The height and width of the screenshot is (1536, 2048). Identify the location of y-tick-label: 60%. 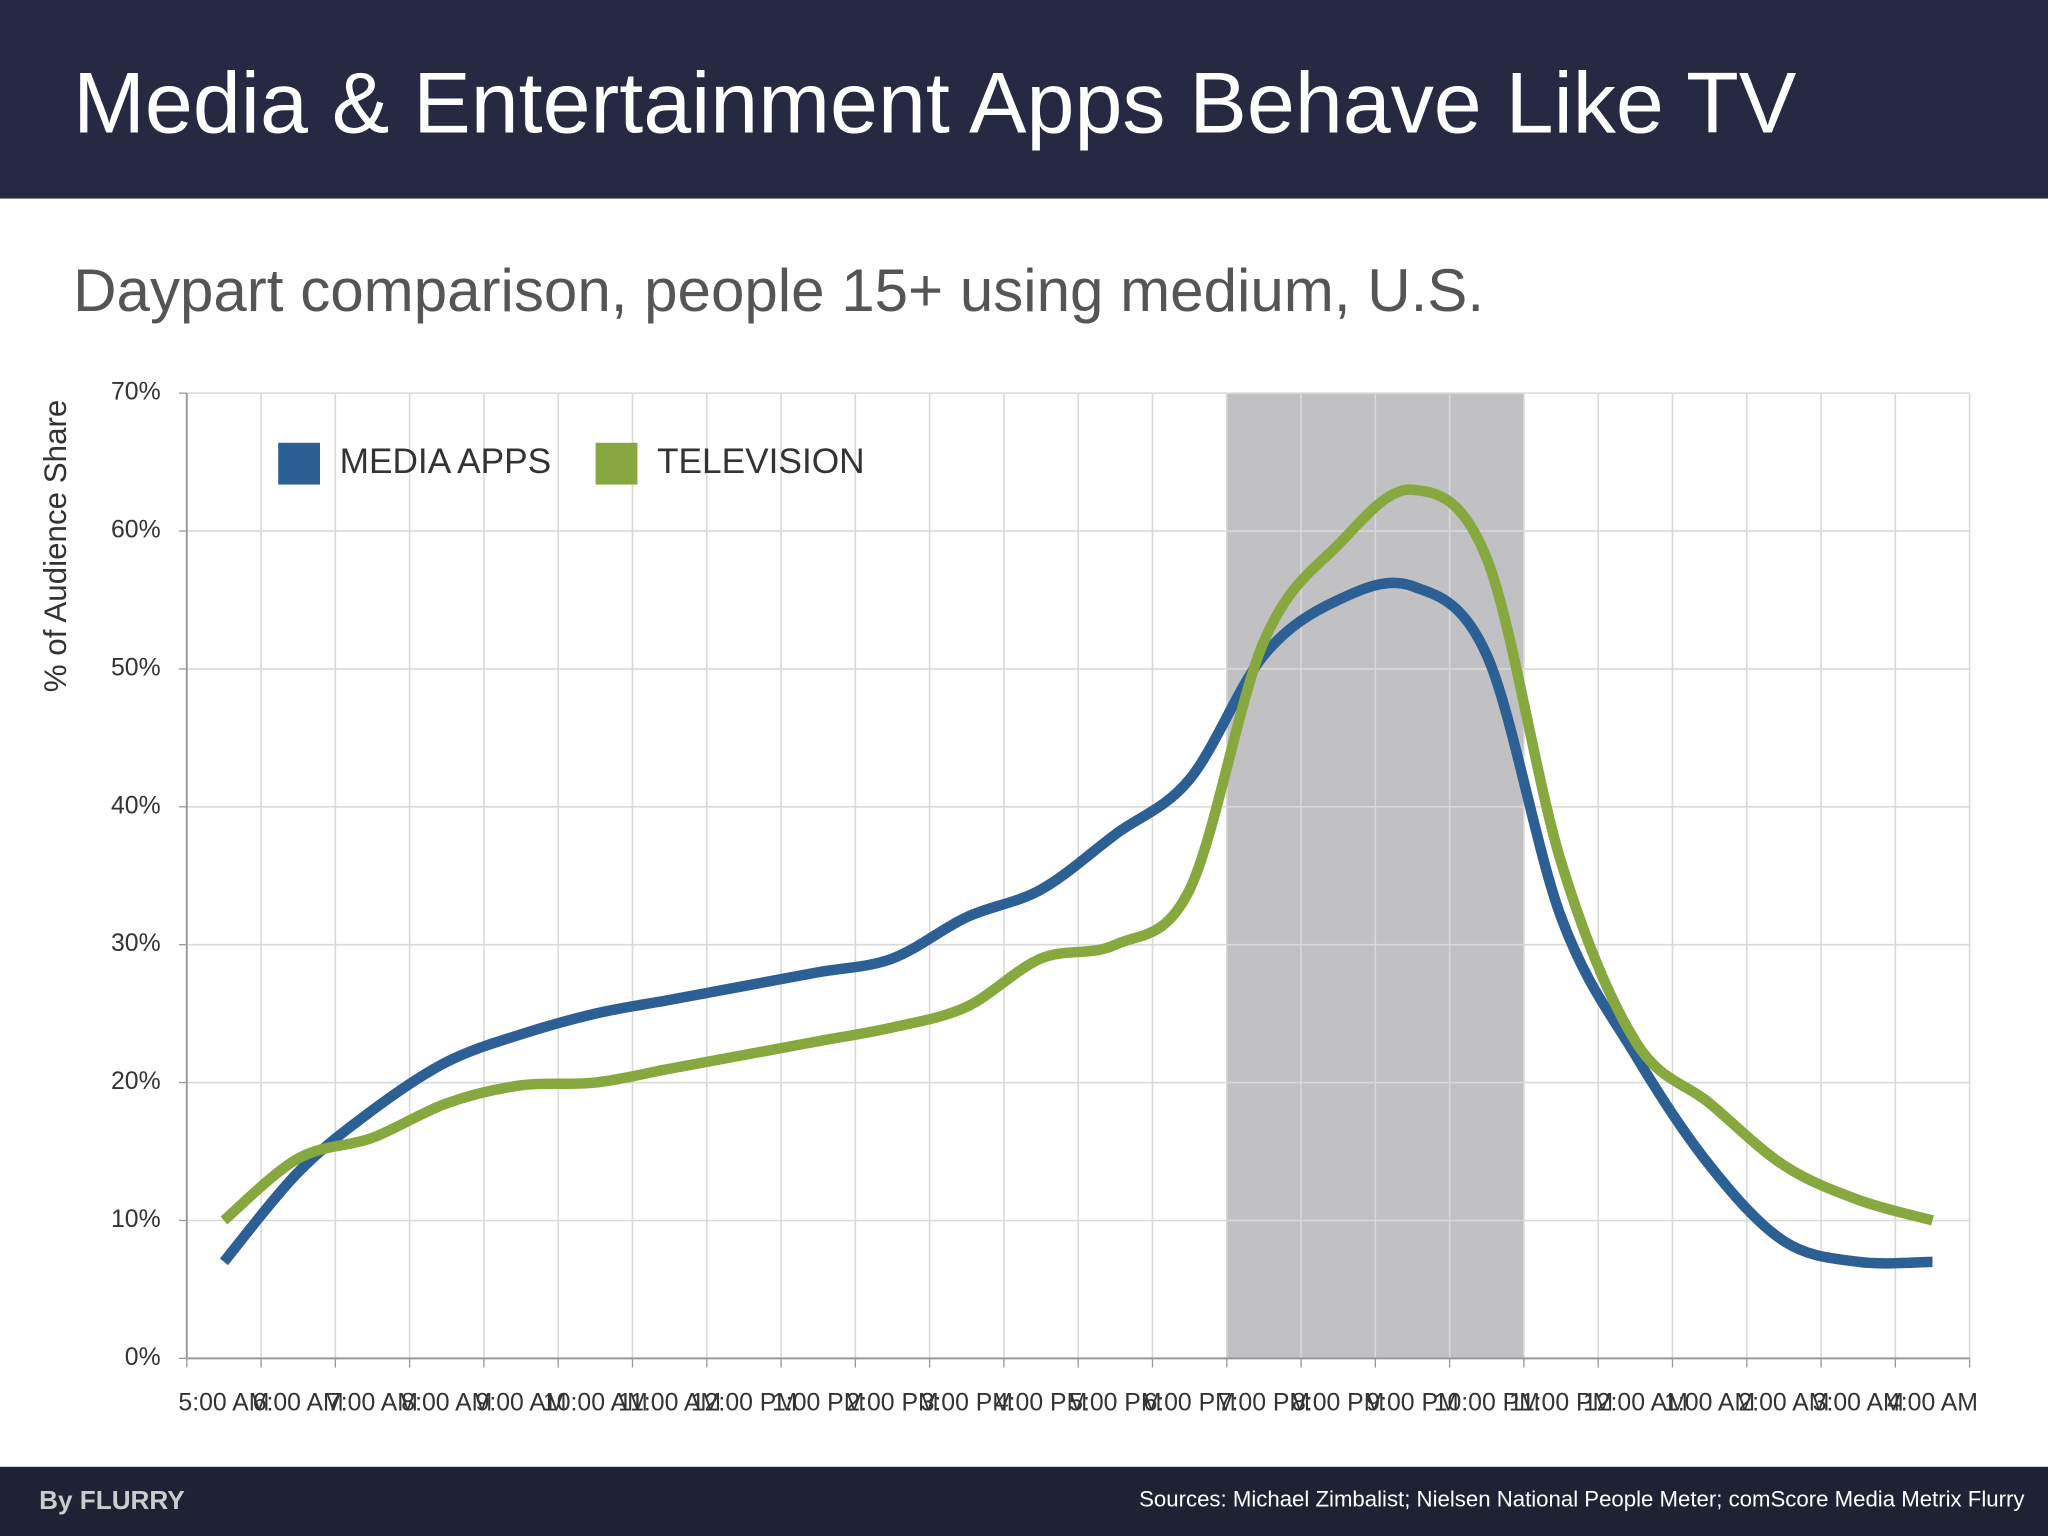
(136, 530).